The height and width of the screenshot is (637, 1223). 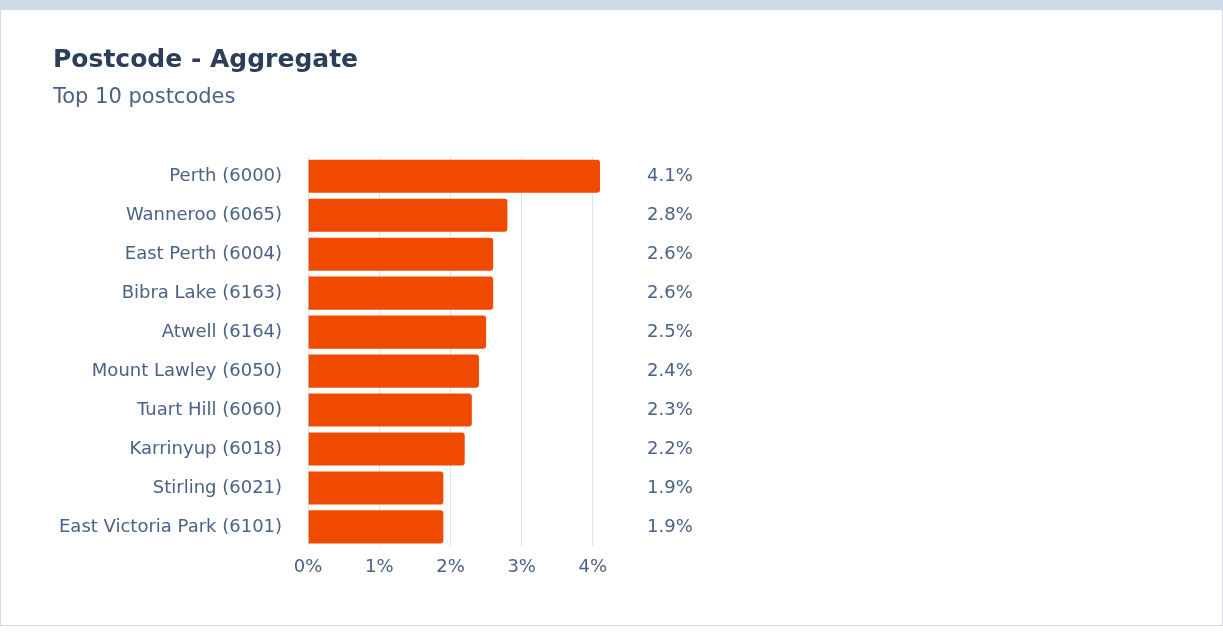 What do you see at coordinates (203, 252) in the screenshot?
I see `y-tick-label: East Perth (6004)` at bounding box center [203, 252].